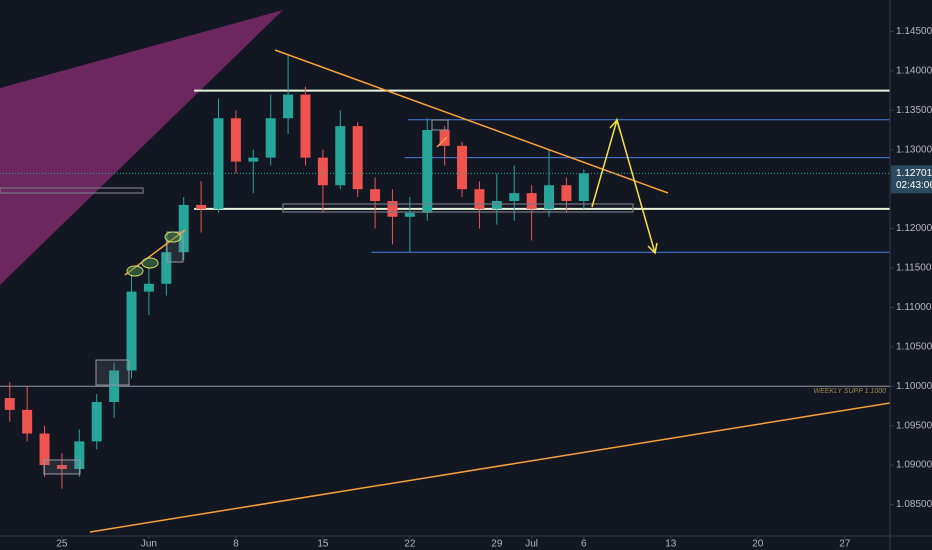 The image size is (932, 550). I want to click on x-tick-label: Jul, so click(531, 544).